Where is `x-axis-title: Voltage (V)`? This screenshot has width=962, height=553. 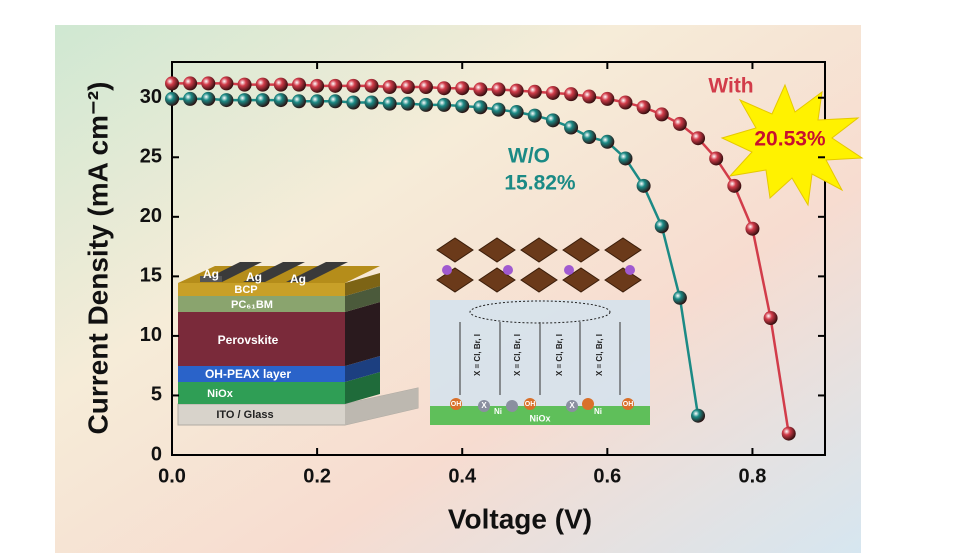 x-axis-title: Voltage (V) is located at coordinates (520, 518).